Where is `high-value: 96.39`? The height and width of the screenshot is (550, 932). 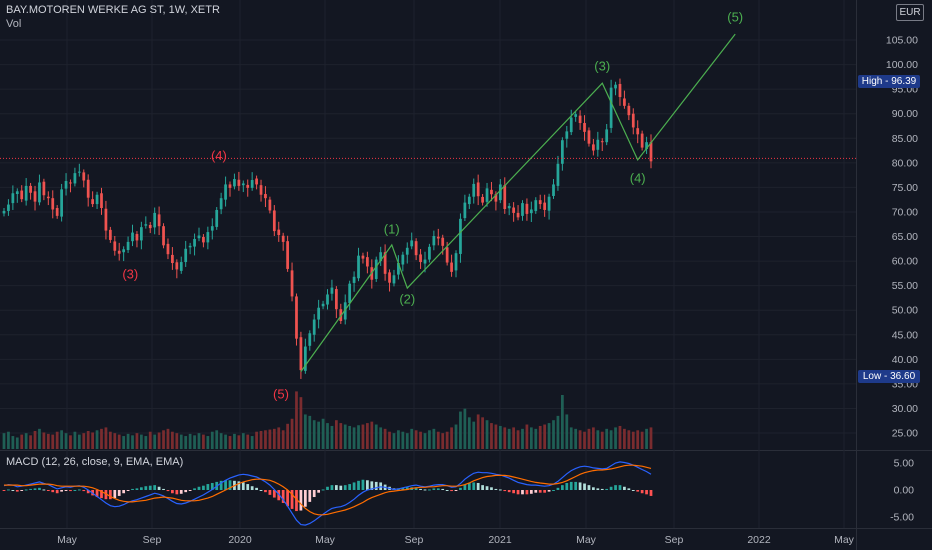
high-value: 96.39 is located at coordinates (904, 81).